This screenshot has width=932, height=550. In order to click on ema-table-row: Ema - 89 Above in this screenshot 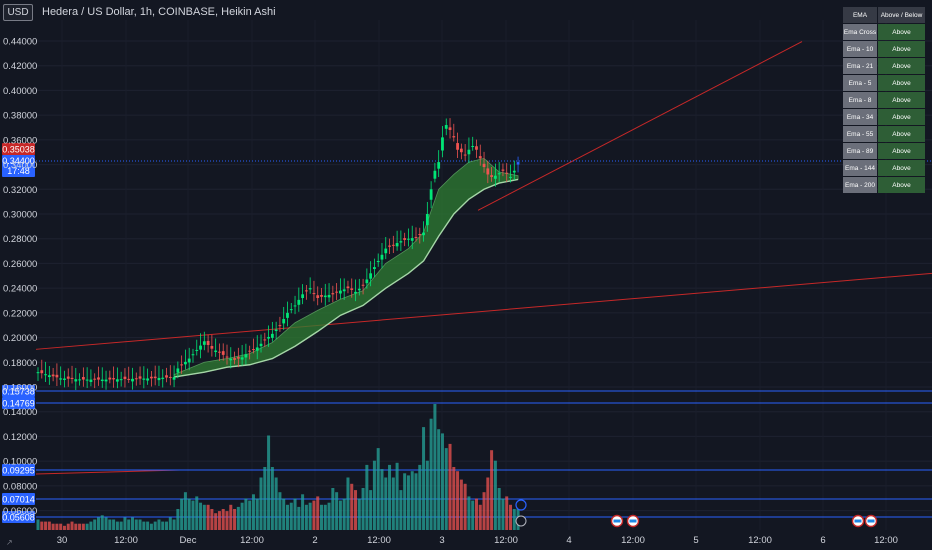, I will do `click(884, 151)`.